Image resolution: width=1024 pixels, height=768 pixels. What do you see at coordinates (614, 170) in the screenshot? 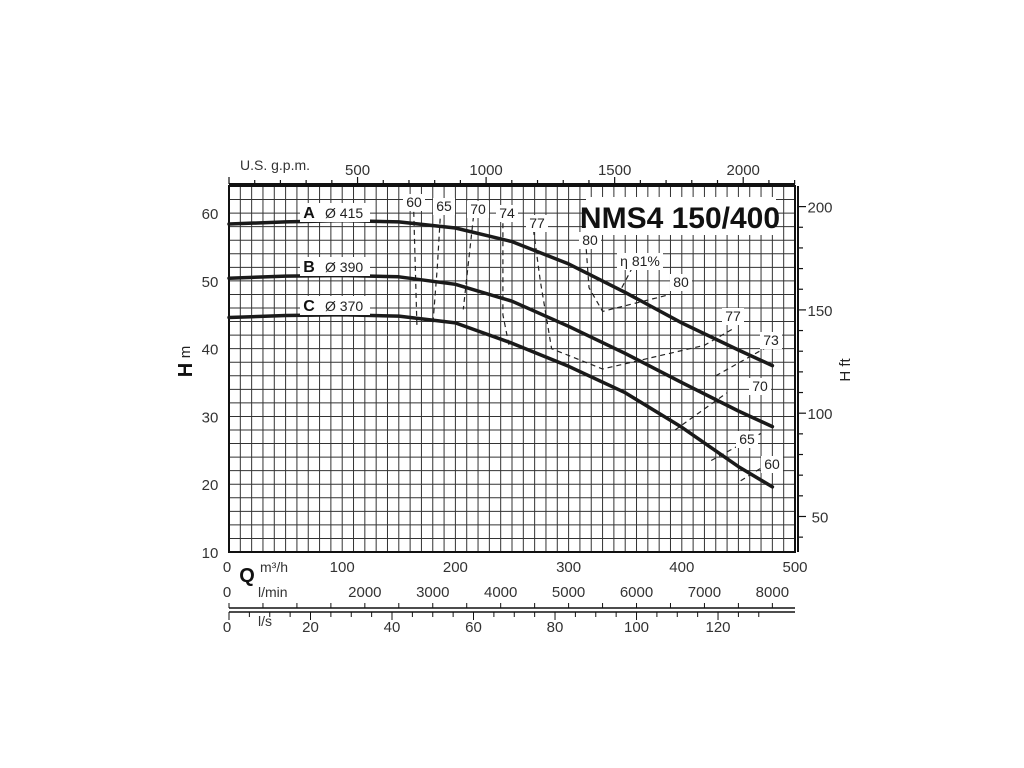
I see `top-tick-label: 1500` at bounding box center [614, 170].